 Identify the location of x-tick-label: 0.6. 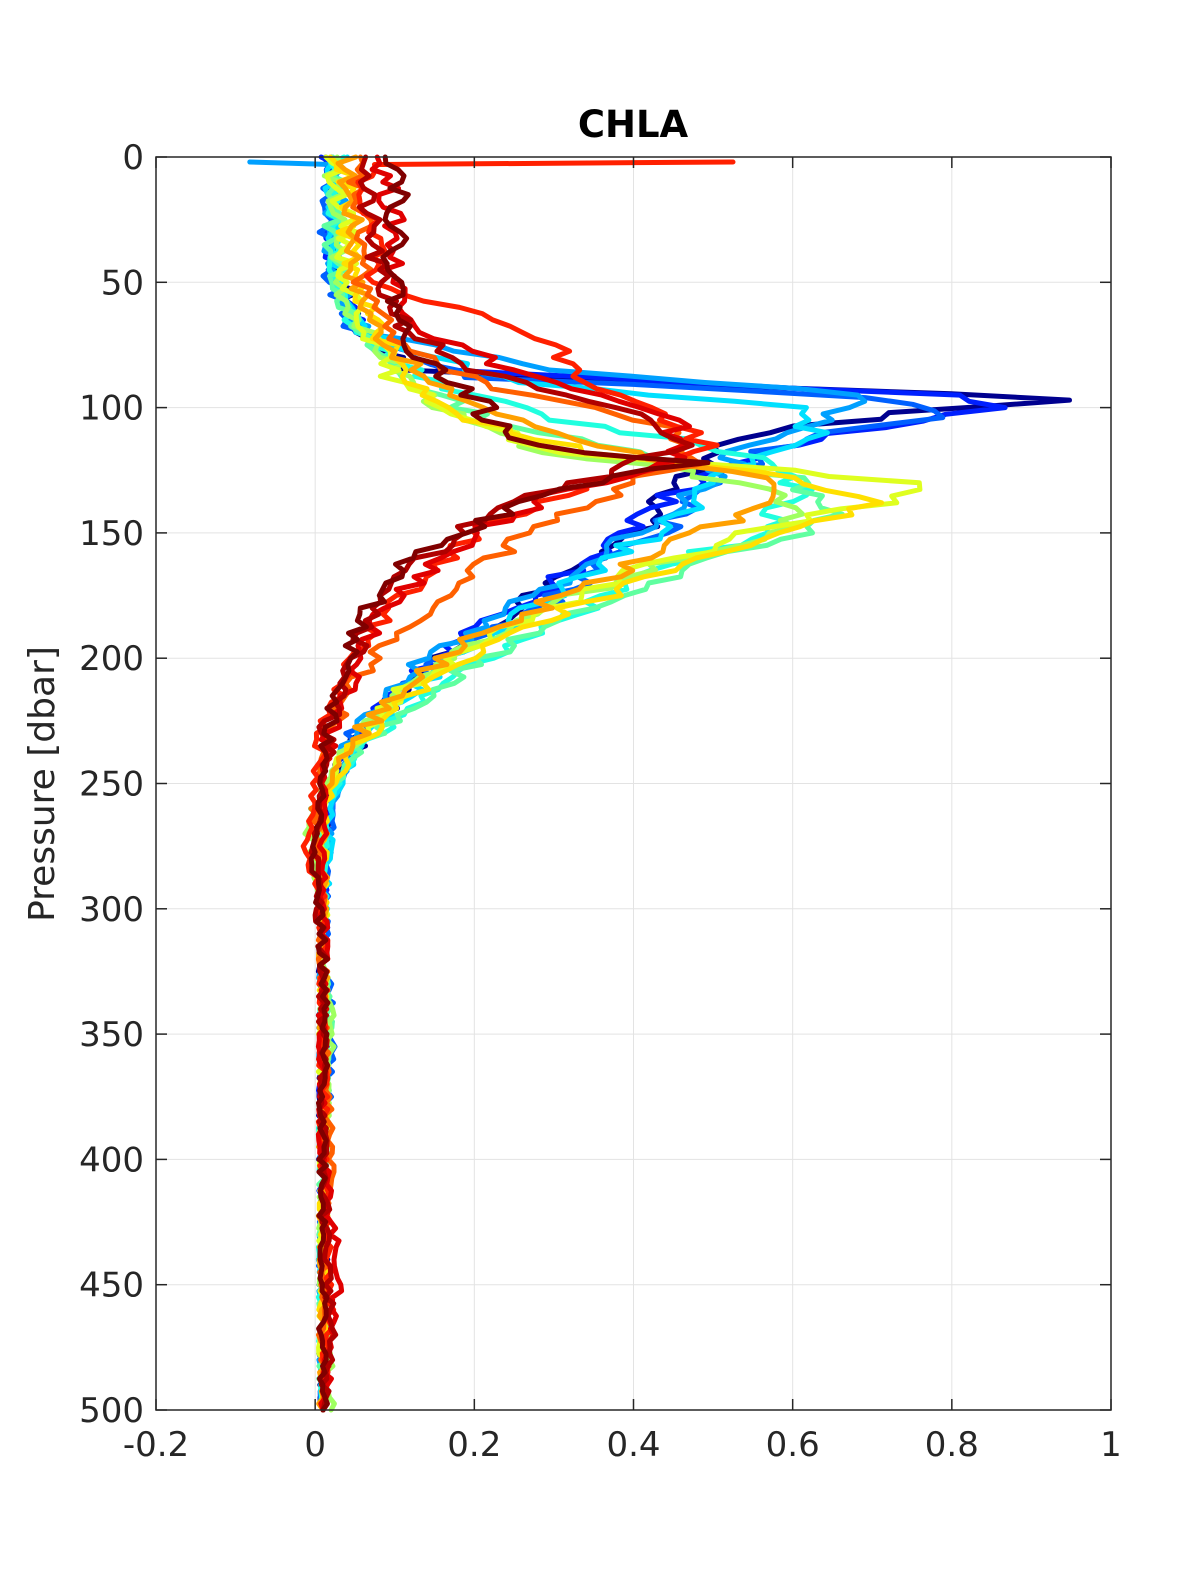
(793, 1445).